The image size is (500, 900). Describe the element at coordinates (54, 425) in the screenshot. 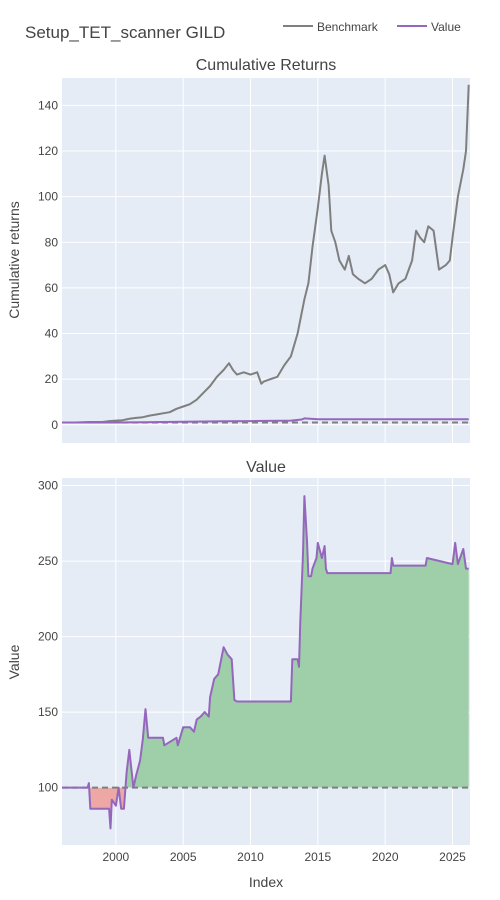

I see `y-tick-label: 0` at that location.